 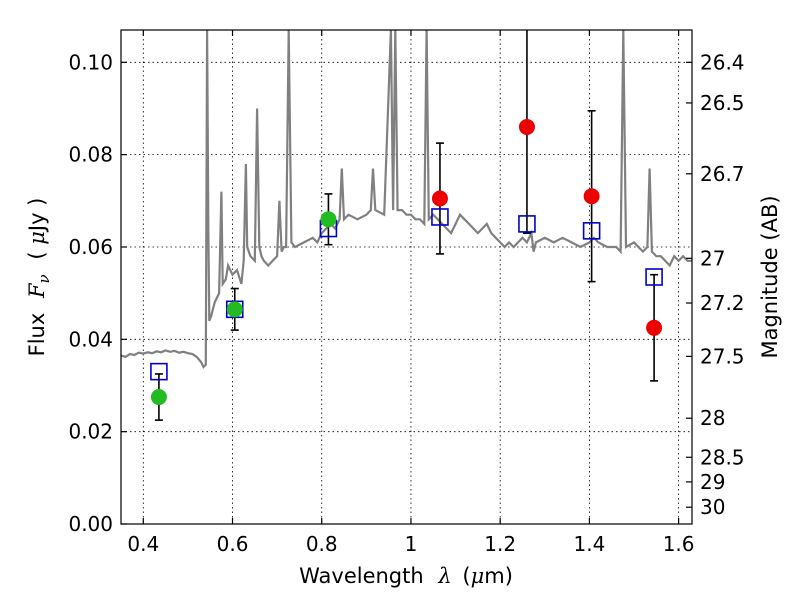 What do you see at coordinates (722, 303) in the screenshot?
I see `y2-tick-label: 27.2` at bounding box center [722, 303].